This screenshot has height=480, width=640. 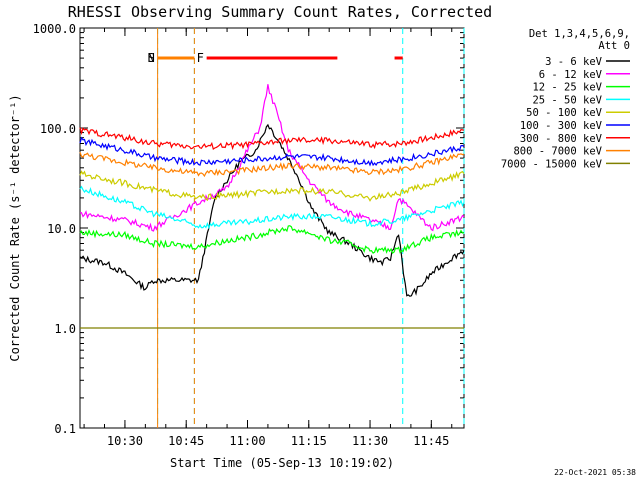 I want to click on timestamp: 22-Oct-2021 05:38, so click(x=595, y=472).